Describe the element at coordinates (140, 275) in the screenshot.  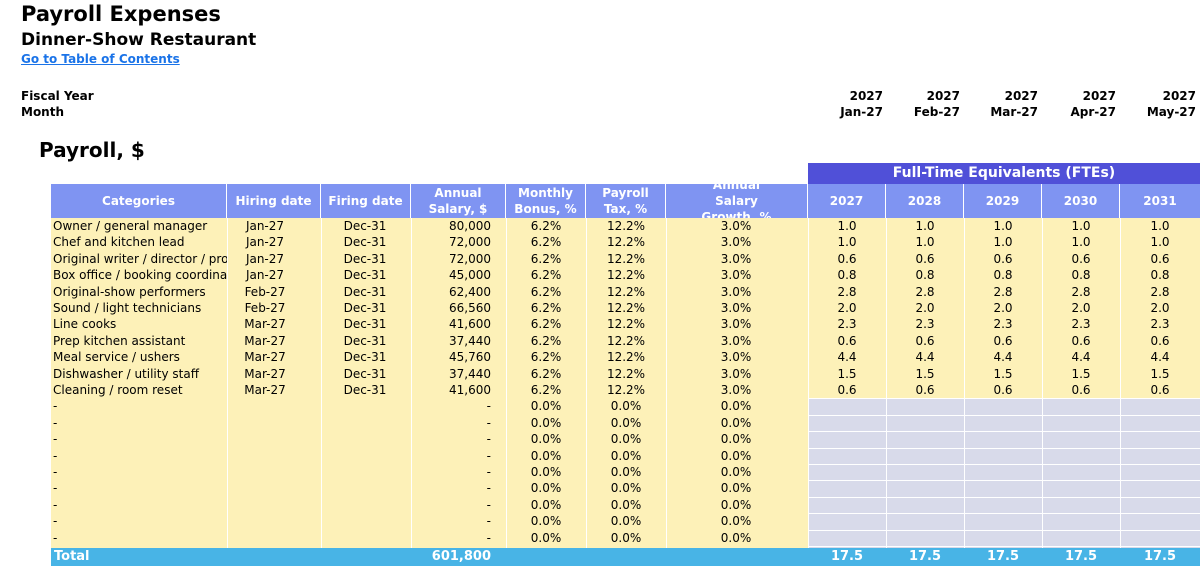
I see `category-cell: Box office / booking coordinator` at that location.